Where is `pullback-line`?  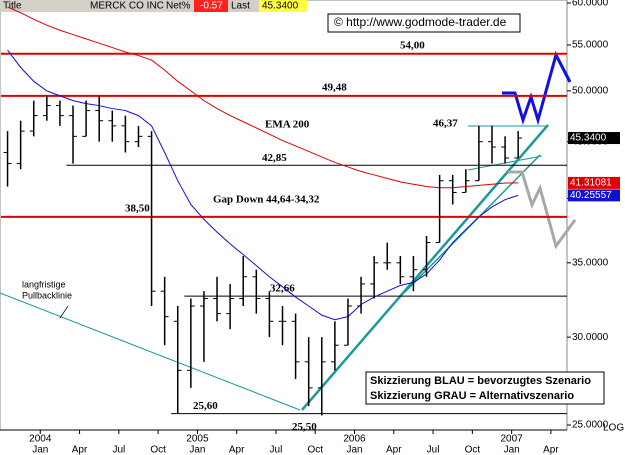
pullback-line is located at coordinates (150, 351).